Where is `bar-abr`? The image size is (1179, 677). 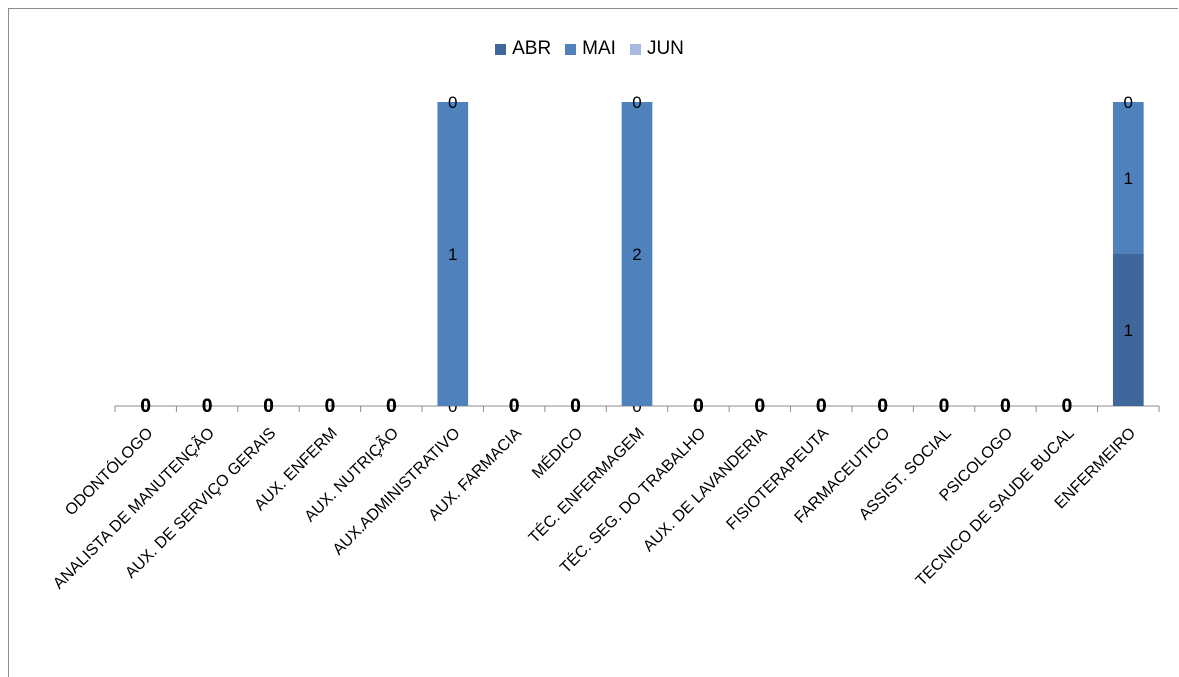 bar-abr is located at coordinates (1128, 330).